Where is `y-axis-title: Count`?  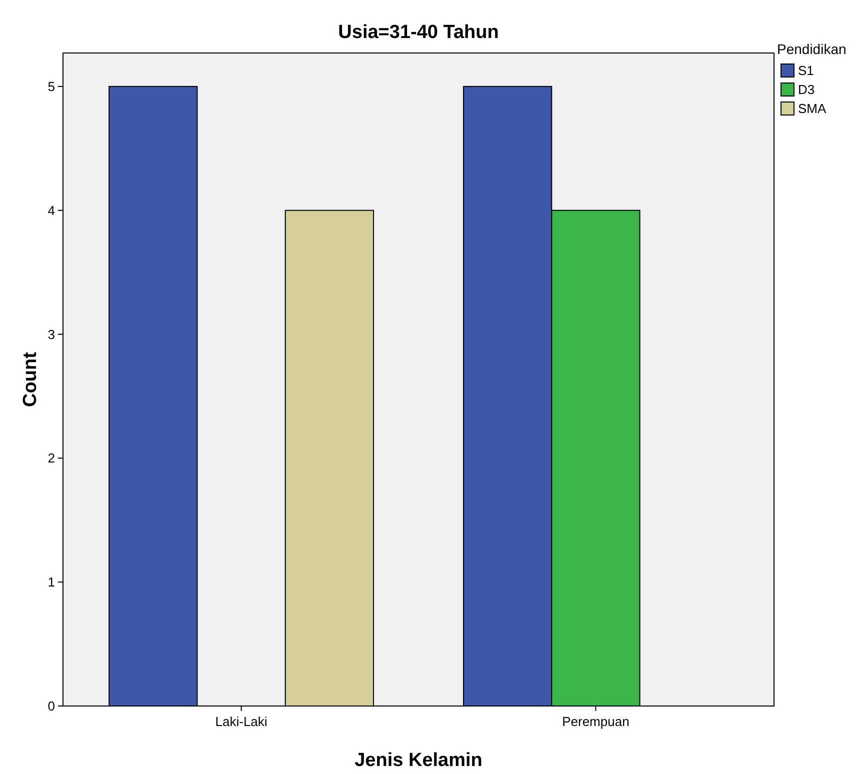
y-axis-title: Count is located at coordinates (30, 379).